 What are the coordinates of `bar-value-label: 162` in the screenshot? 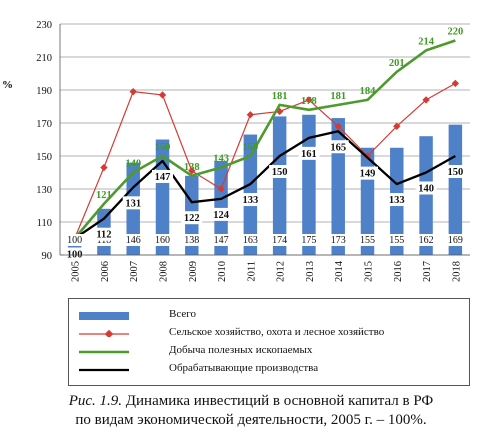 It's located at (426, 240).